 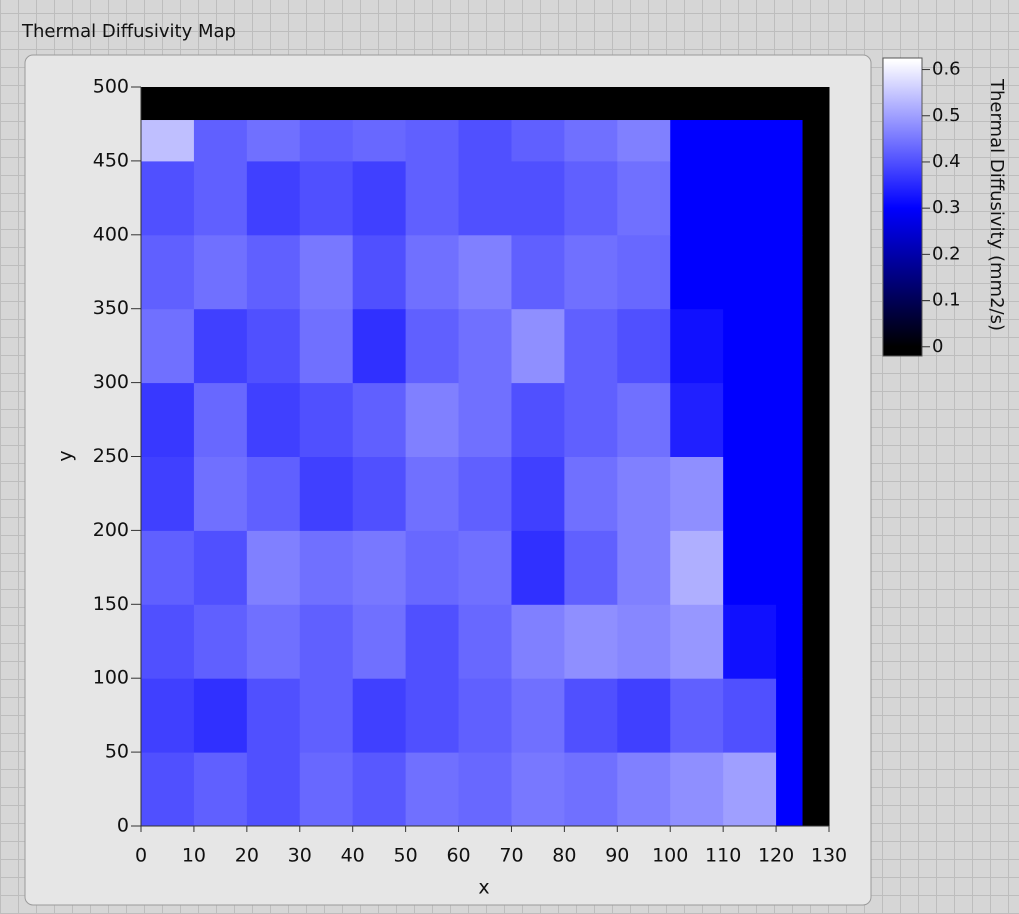 What do you see at coordinates (946, 253) in the screenshot?
I see `colorbar-tick-label: 0.2` at bounding box center [946, 253].